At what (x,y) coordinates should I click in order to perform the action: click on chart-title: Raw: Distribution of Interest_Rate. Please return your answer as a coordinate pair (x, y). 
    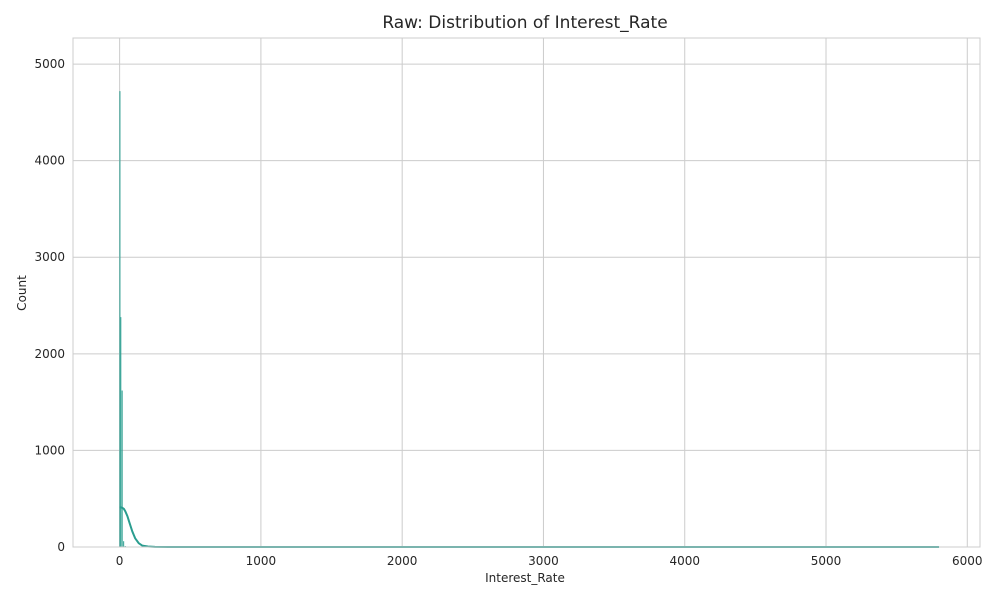
    Looking at the image, I should click on (524, 23).